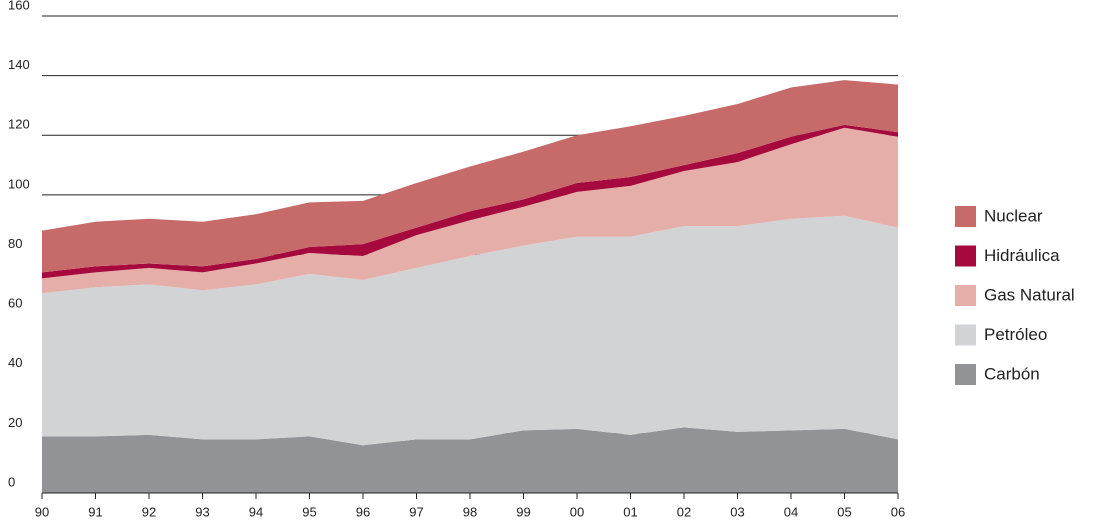 This screenshot has height=528, width=1106. What do you see at coordinates (1012, 373) in the screenshot?
I see `legend-label: Carbón` at bounding box center [1012, 373].